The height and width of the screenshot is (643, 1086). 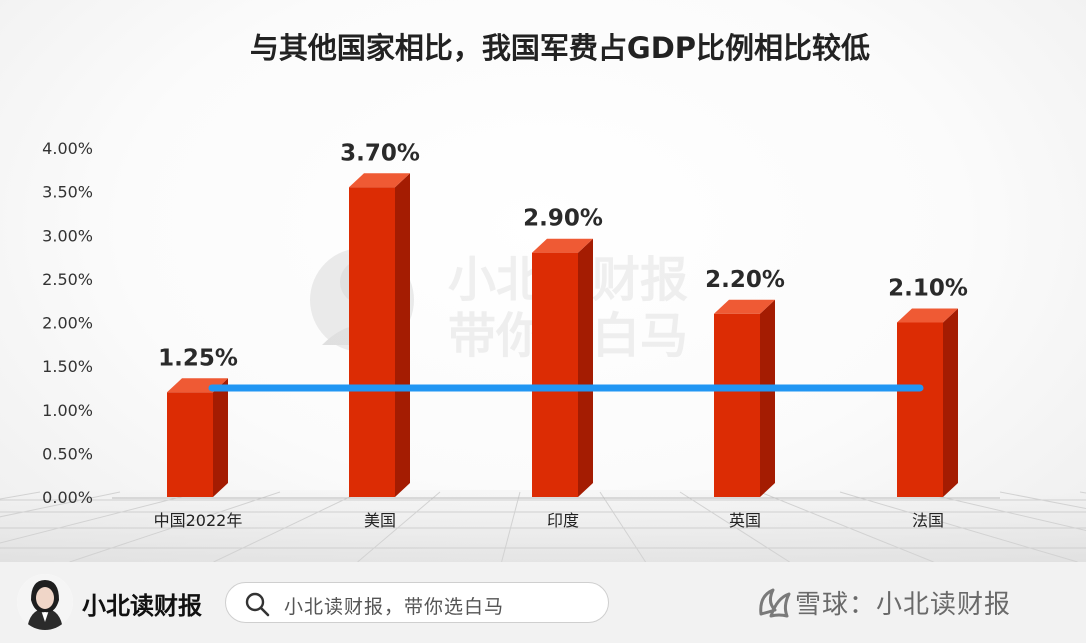 What do you see at coordinates (928, 520) in the screenshot?
I see `x-category-label: 法国` at bounding box center [928, 520].